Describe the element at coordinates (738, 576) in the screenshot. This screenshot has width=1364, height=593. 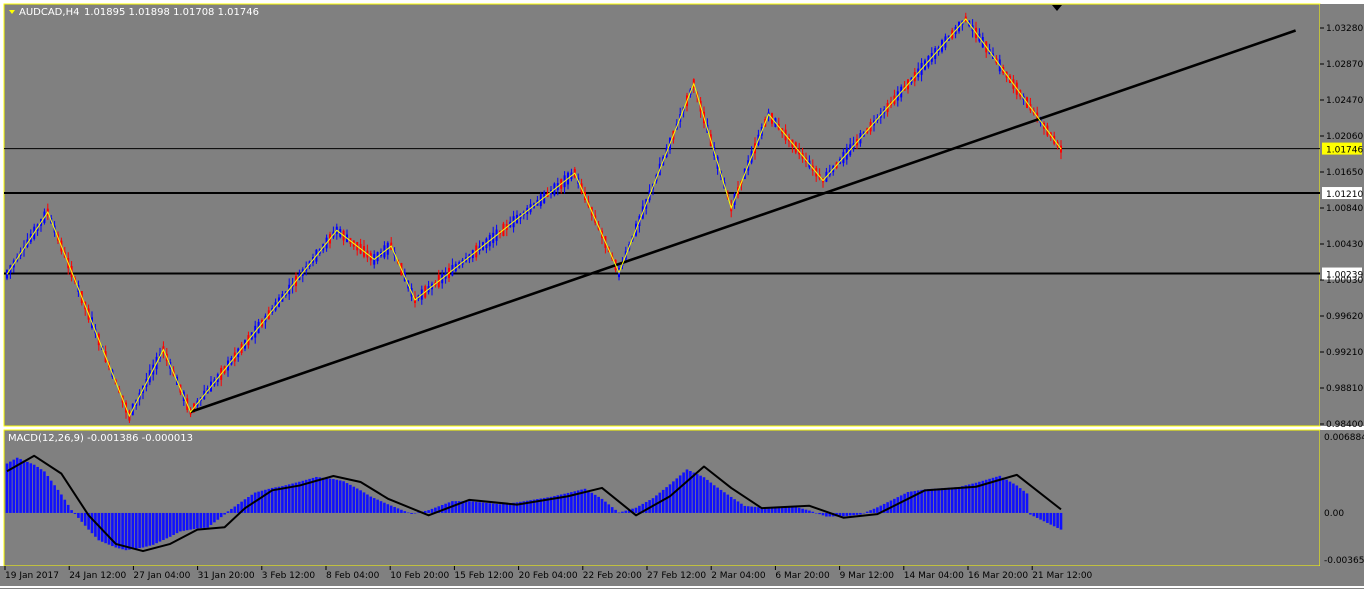
I see `time-tick-label: 2 Mar 04:00` at that location.